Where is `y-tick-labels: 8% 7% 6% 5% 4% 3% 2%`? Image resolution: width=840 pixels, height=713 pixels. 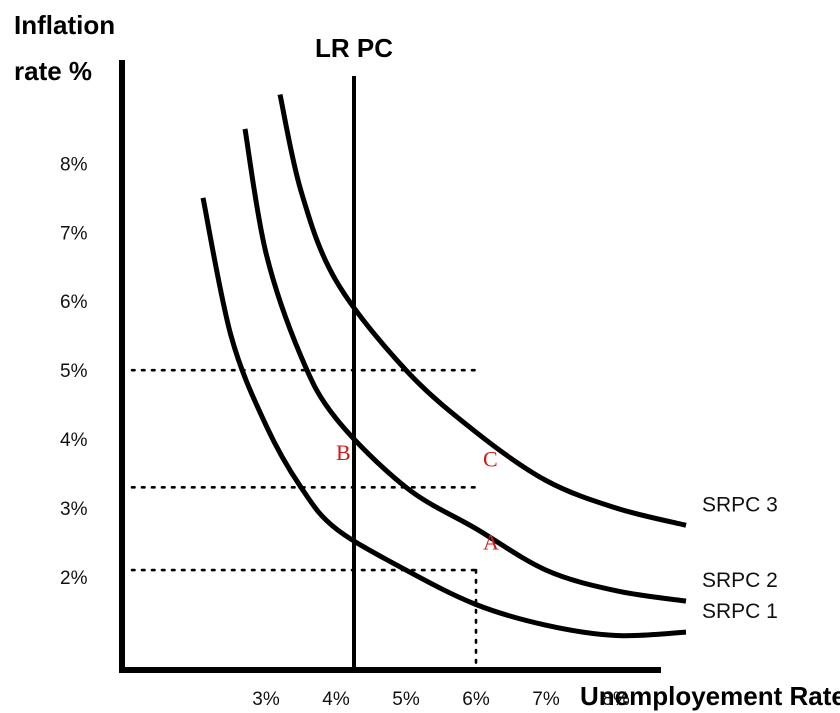 y-tick-labels: 8% 7% 6% 5% 4% 3% 2% is located at coordinates (74, 371).